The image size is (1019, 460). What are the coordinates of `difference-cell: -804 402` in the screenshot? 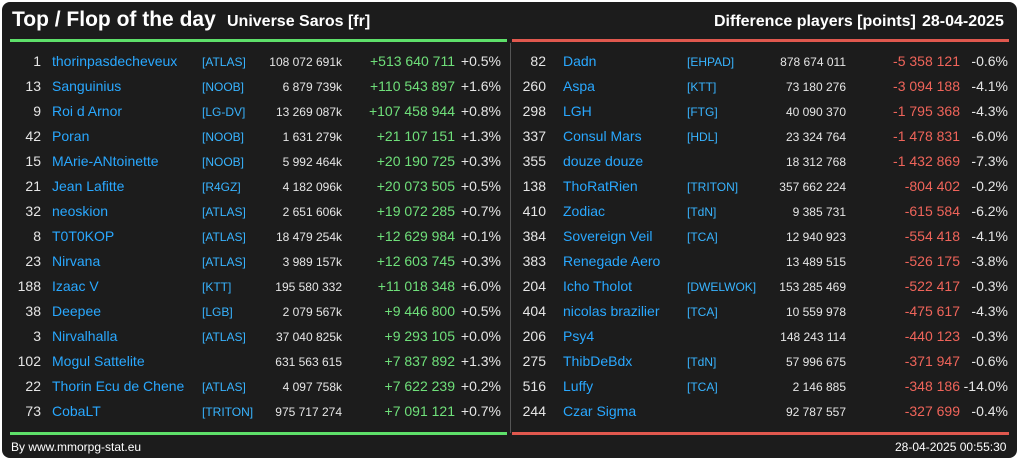 It's located at (932, 186).